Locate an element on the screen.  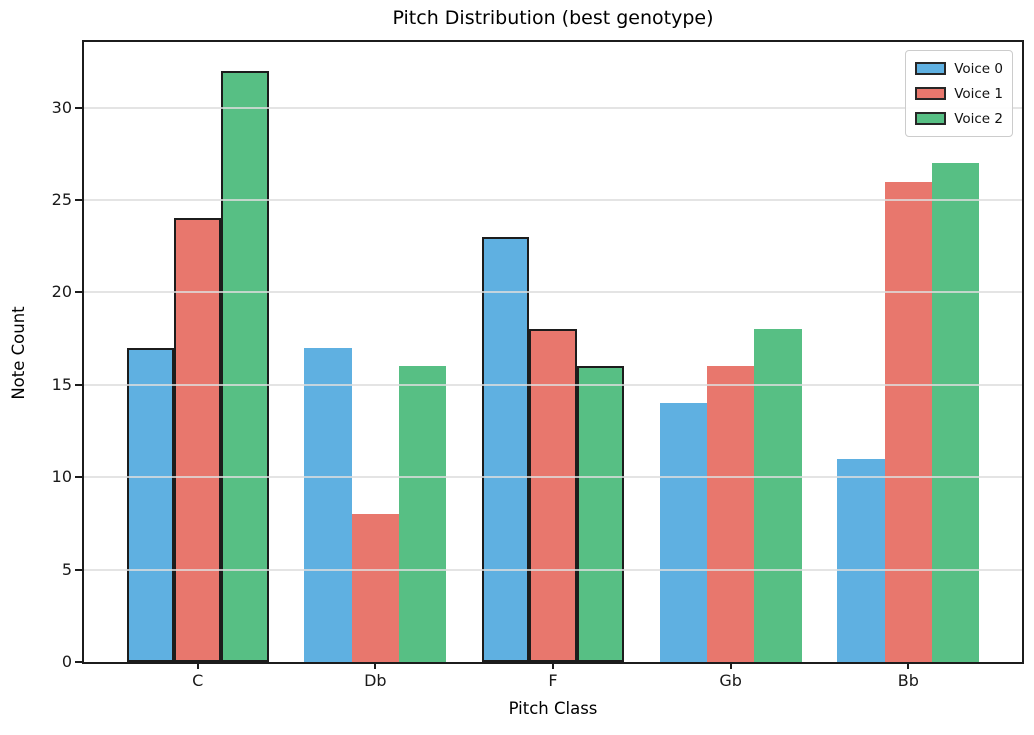
y-tick-label-5: 5 is located at coordinates (66, 569).